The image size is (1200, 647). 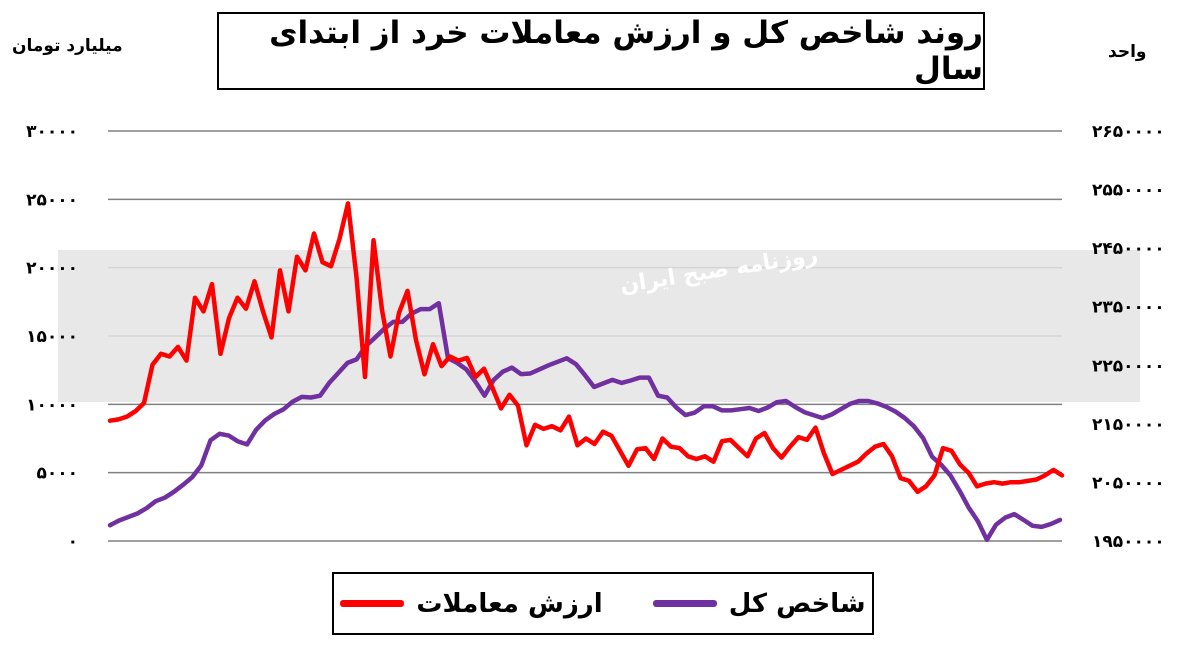 What do you see at coordinates (1128, 542) in the screenshot?
I see `right-tick-label: ۱۹۵۰۰۰۰` at bounding box center [1128, 542].